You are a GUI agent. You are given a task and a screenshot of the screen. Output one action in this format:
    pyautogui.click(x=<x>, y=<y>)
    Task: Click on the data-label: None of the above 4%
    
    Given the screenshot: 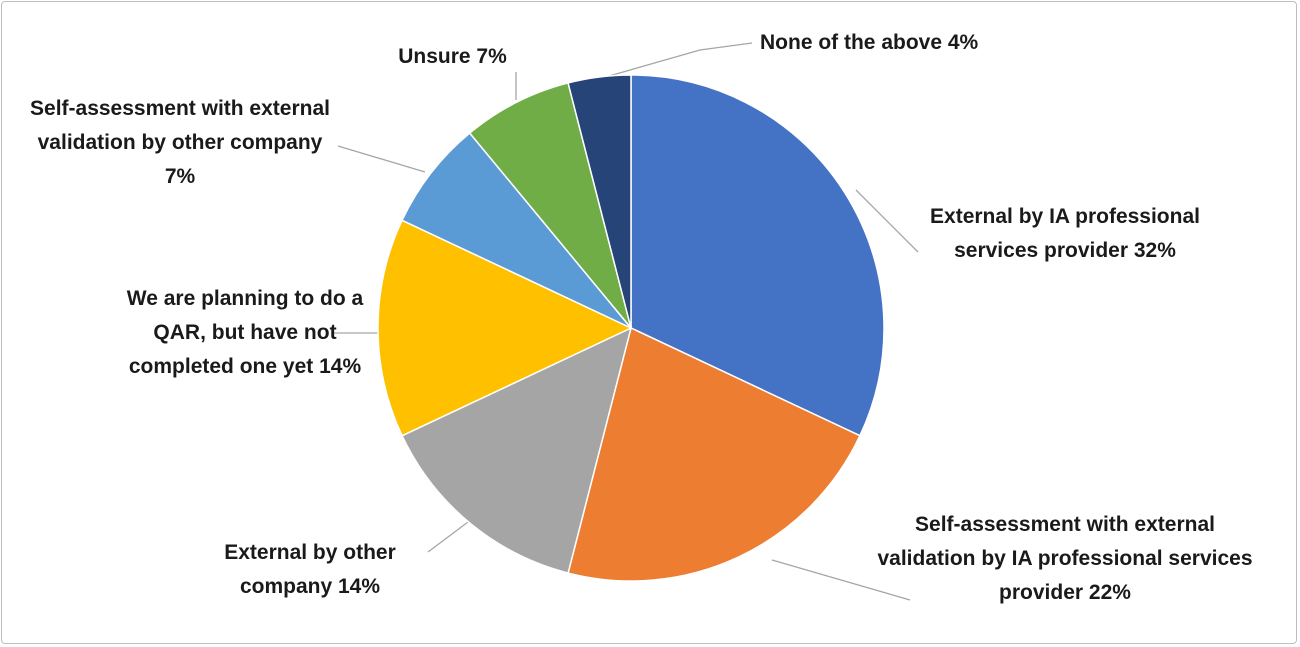 What is the action you would take?
    pyautogui.click(x=905, y=43)
    